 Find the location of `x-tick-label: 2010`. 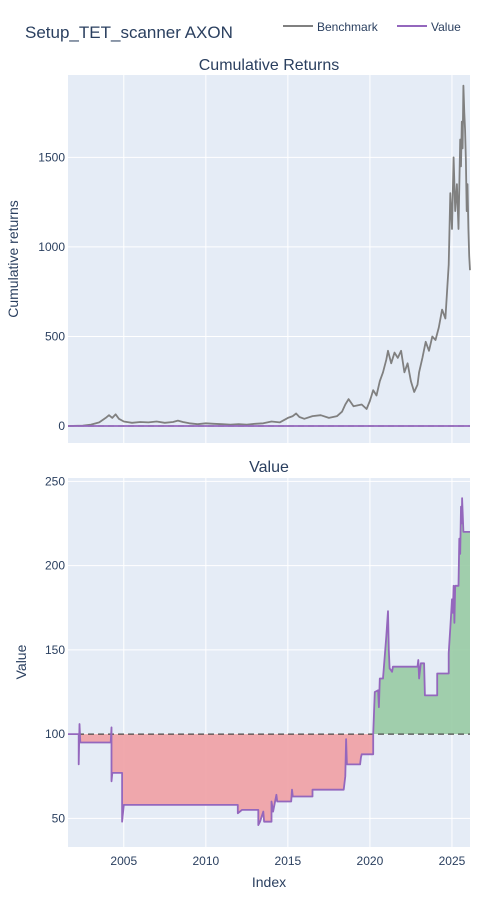

x-tick-label: 2010 is located at coordinates (205, 861).